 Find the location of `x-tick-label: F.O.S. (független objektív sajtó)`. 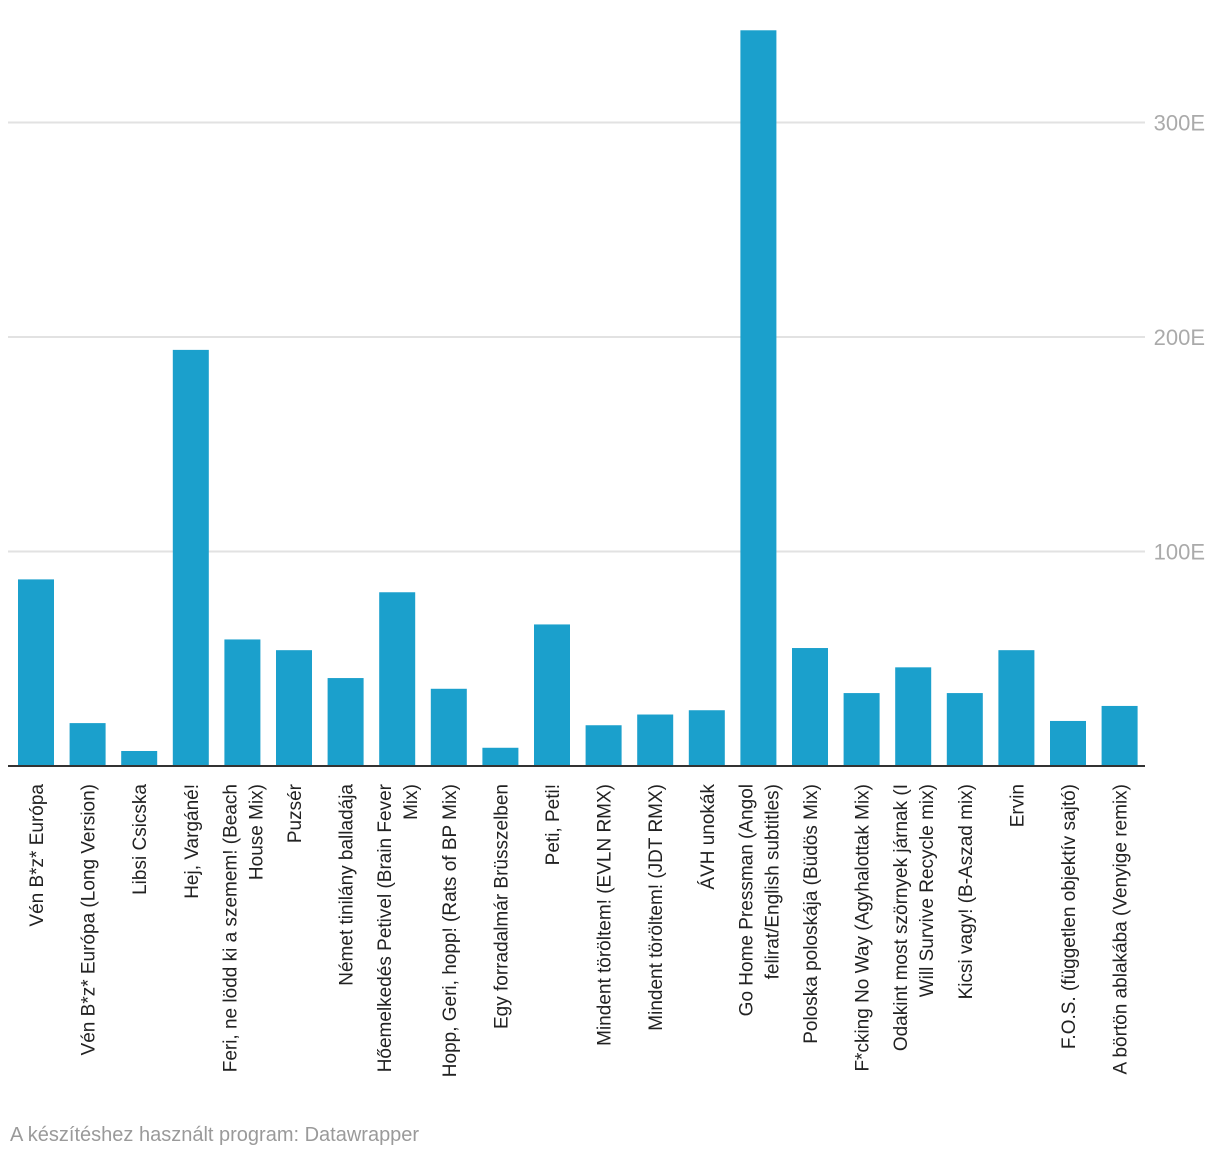

x-tick-label: F.O.S. (független objektív sajtó) is located at coordinates (1069, 916).